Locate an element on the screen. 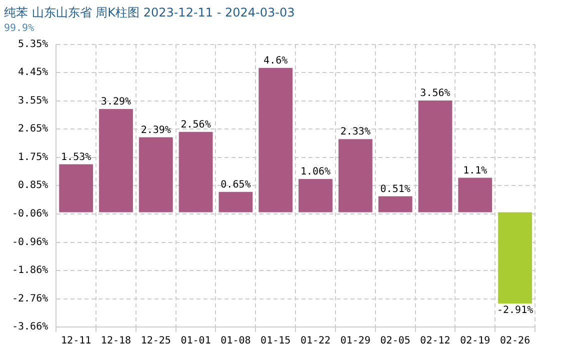 Image resolution: width=580 pixels, height=350 pixels. x-tick-label: 02-19 is located at coordinates (475, 341).